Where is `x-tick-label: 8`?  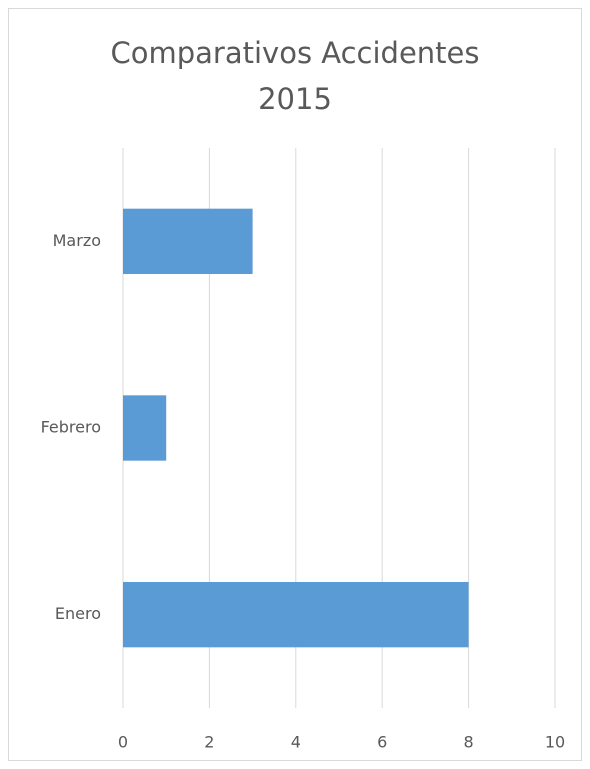 x-tick-label: 8 is located at coordinates (469, 742).